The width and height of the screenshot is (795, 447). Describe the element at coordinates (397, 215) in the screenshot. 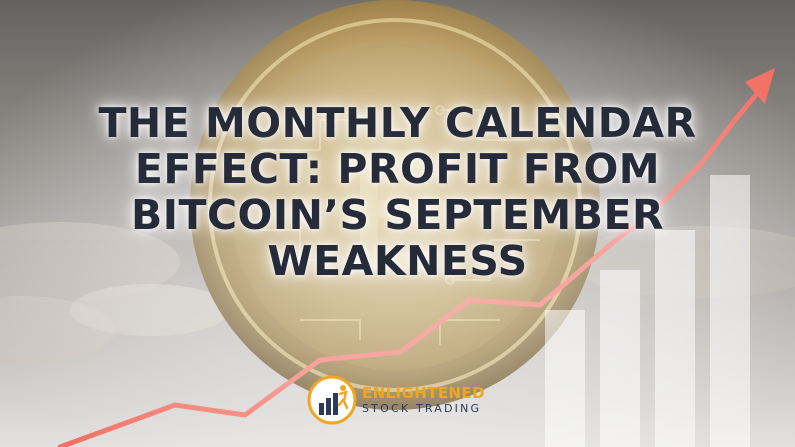

I see `title-line-3: BITCOIN’S SEPTEMBER` at that location.